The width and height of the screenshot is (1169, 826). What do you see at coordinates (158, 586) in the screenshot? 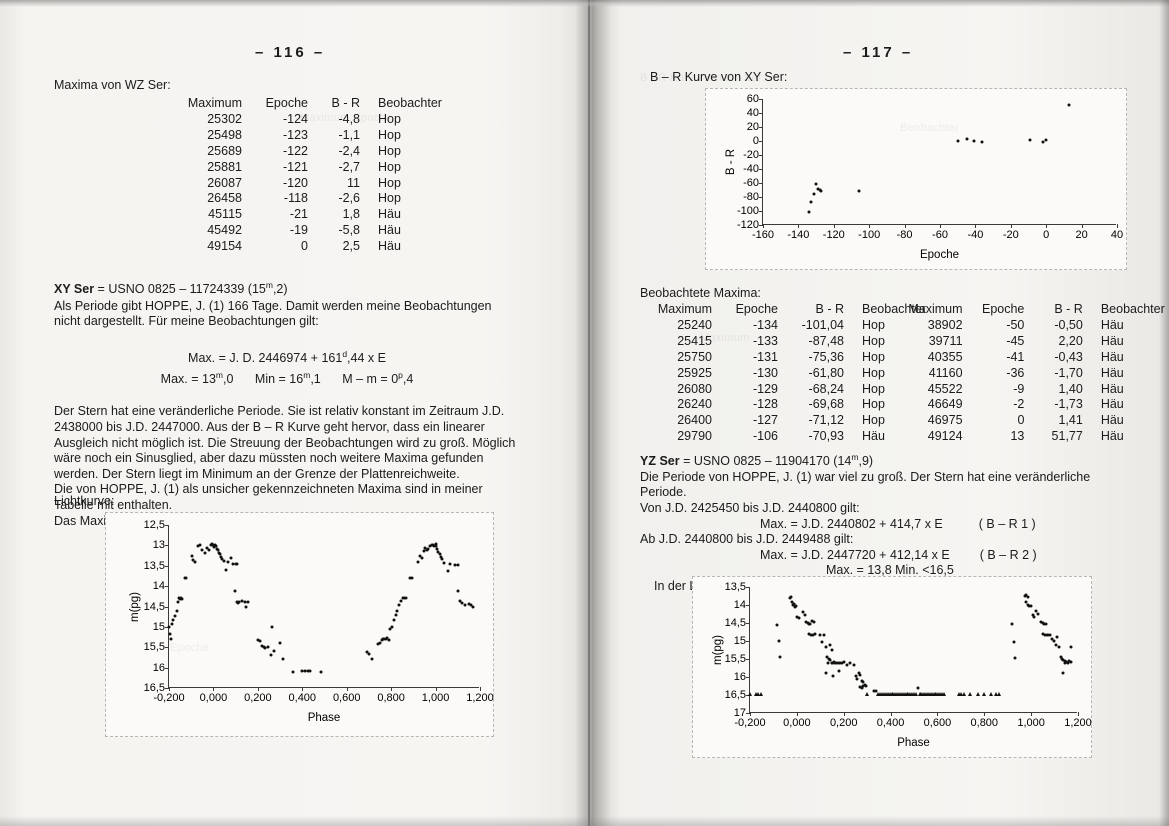
I see `y-axis-tick-label: 14` at bounding box center [158, 586].